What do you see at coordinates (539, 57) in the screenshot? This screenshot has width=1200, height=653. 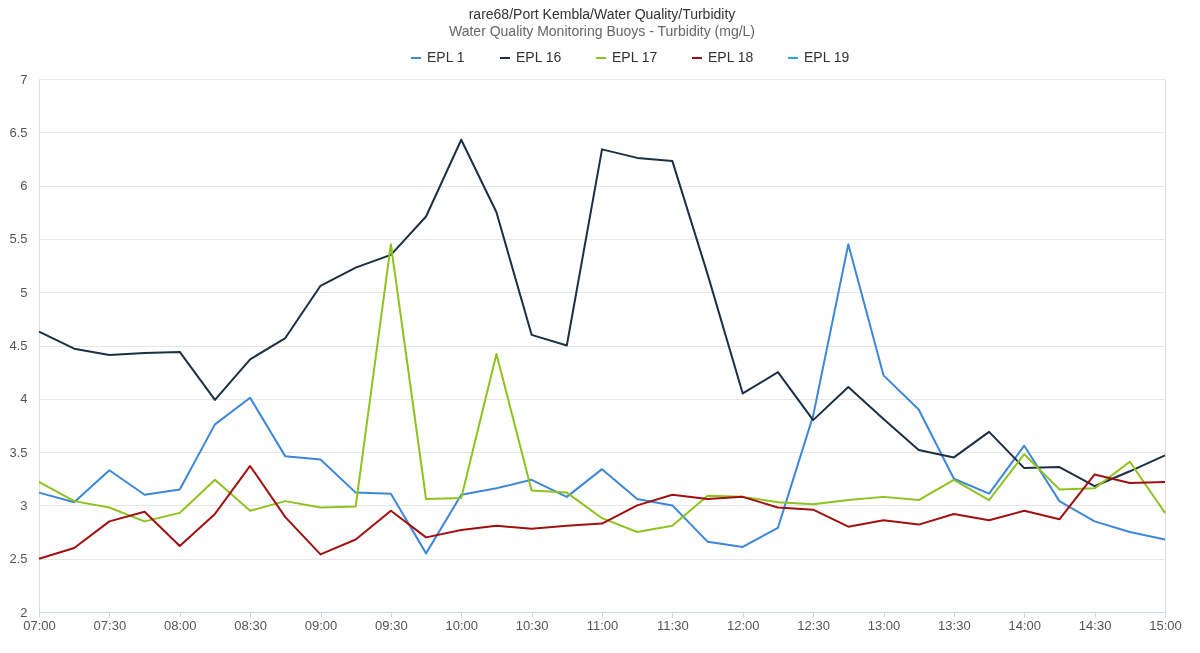 I see `legend-label: EPL 16` at bounding box center [539, 57].